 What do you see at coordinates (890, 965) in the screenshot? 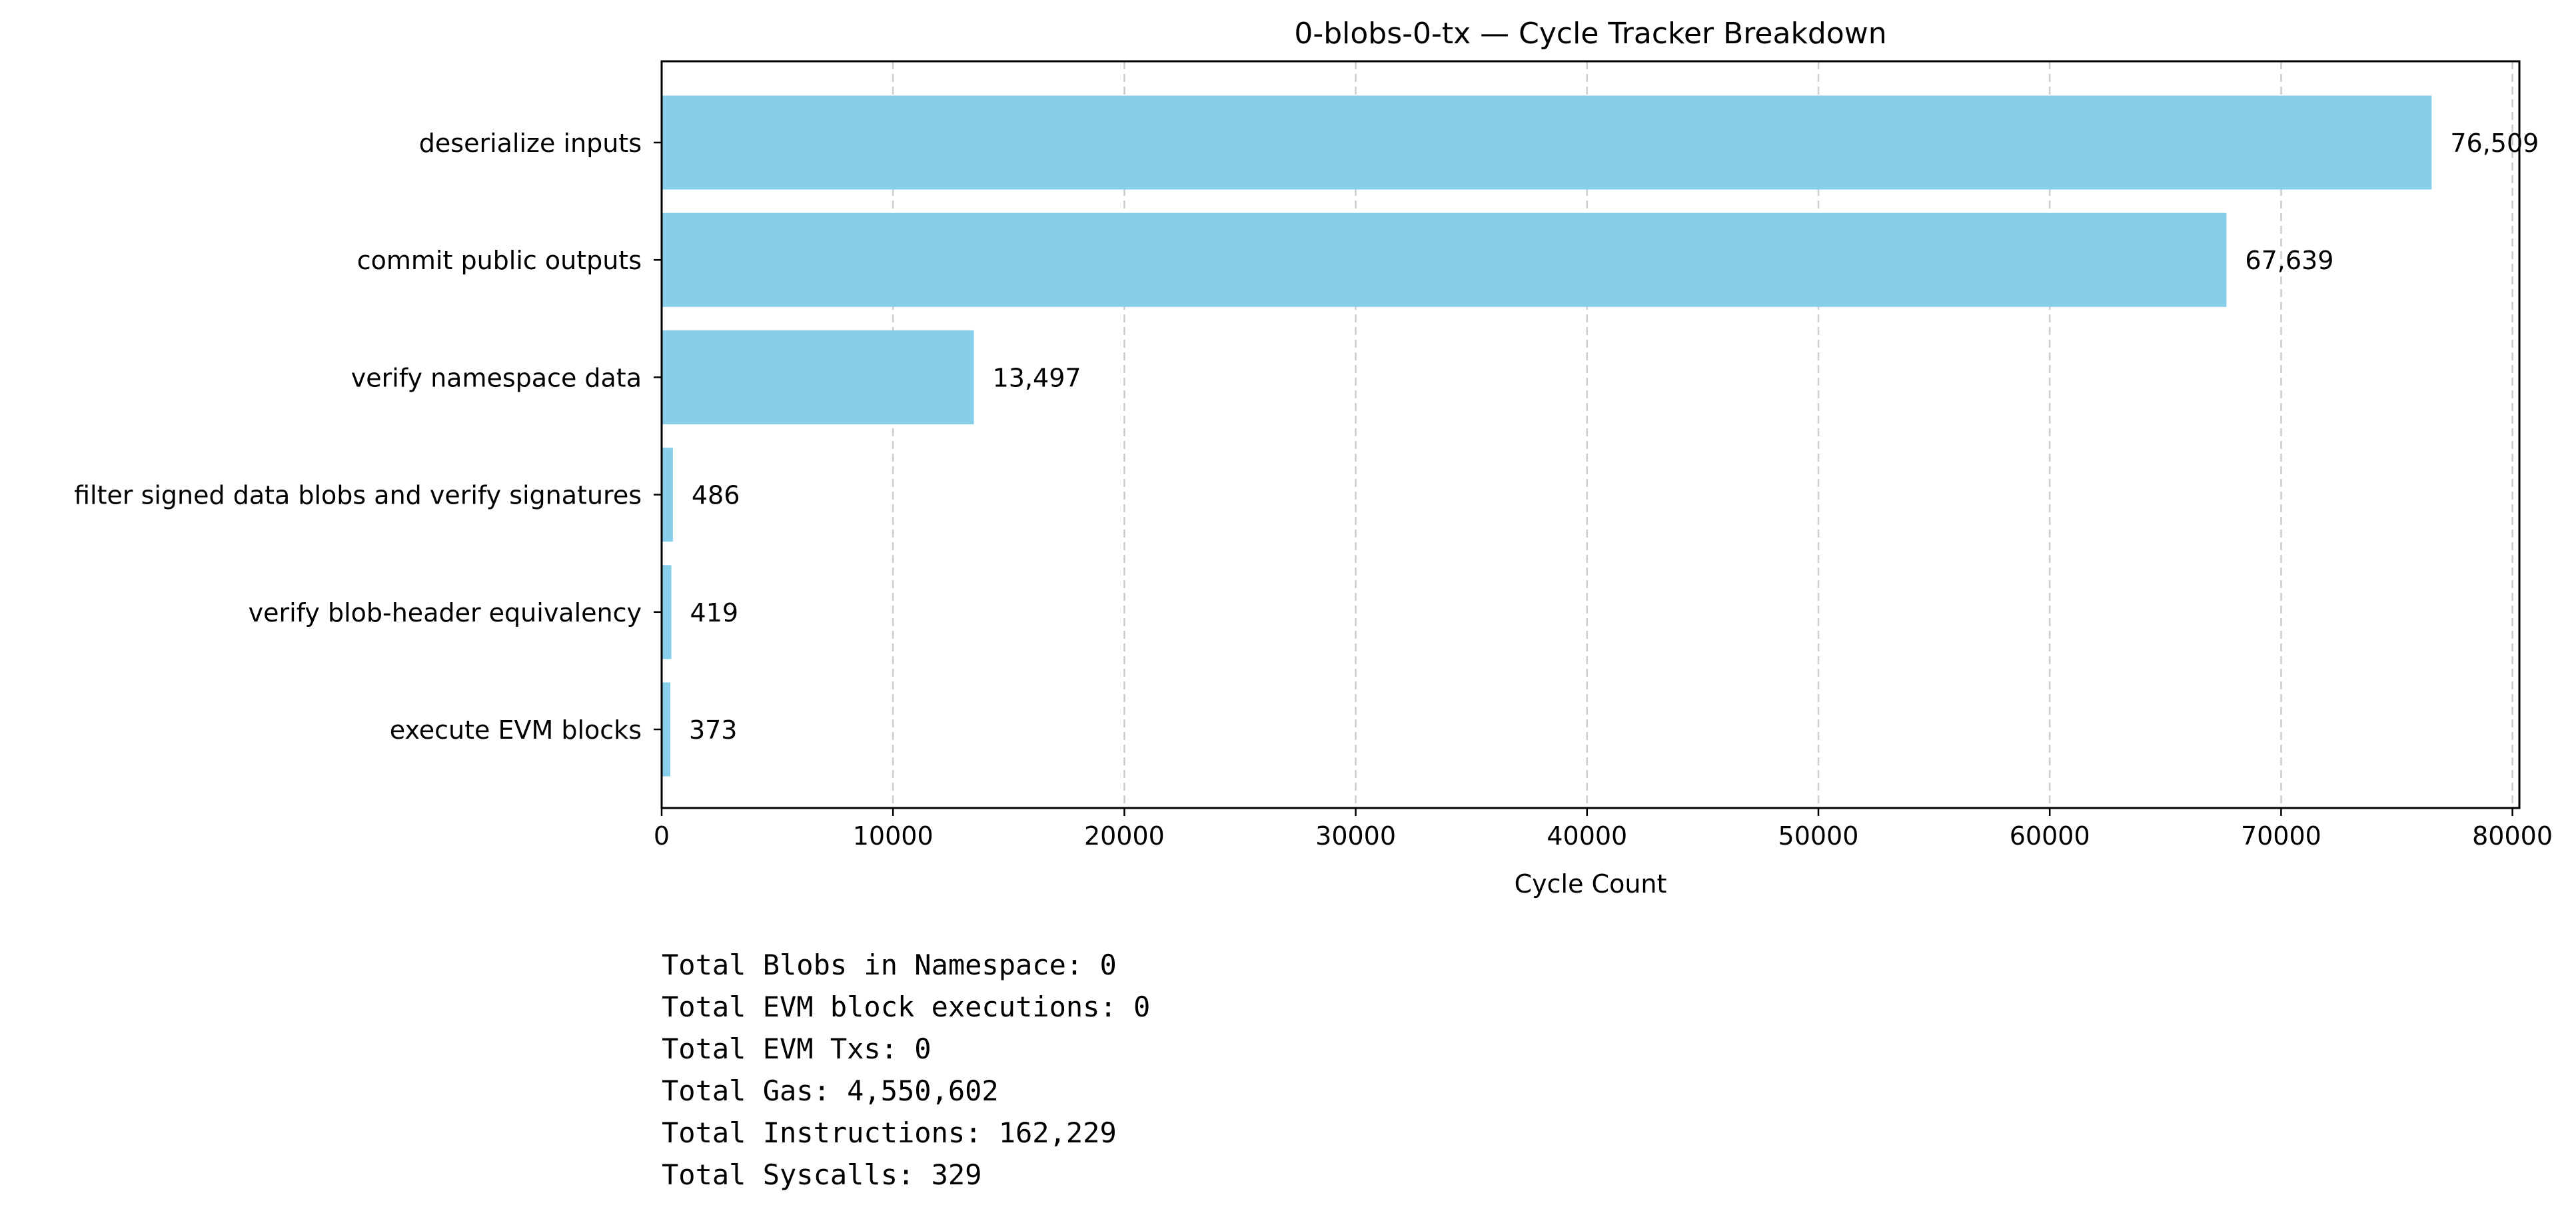
I see `summary-line: Total Blobs in Namespace: 0` at bounding box center [890, 965].